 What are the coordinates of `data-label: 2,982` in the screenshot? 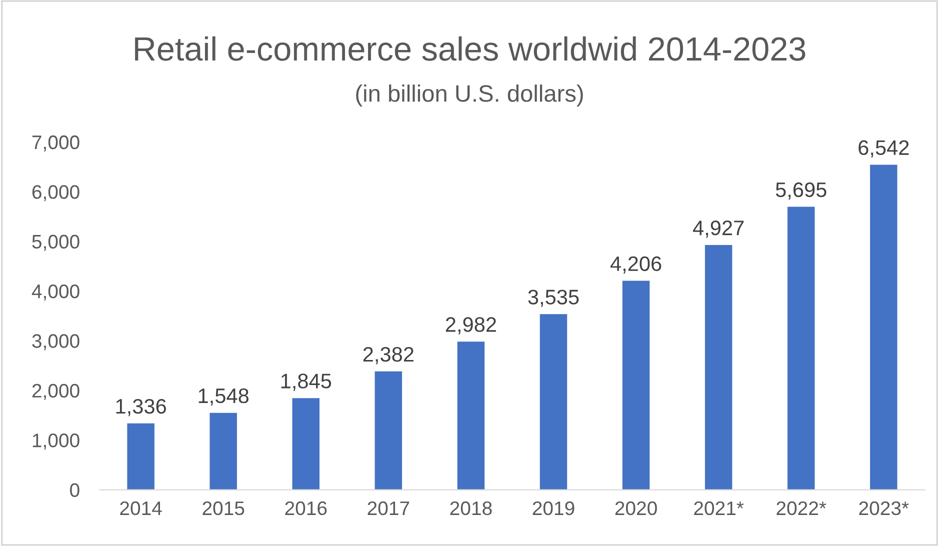 It's located at (471, 325).